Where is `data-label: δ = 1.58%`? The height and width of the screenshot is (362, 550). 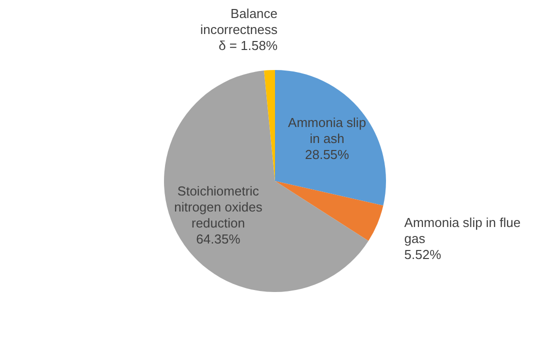 data-label: δ = 1.58% is located at coordinates (248, 45).